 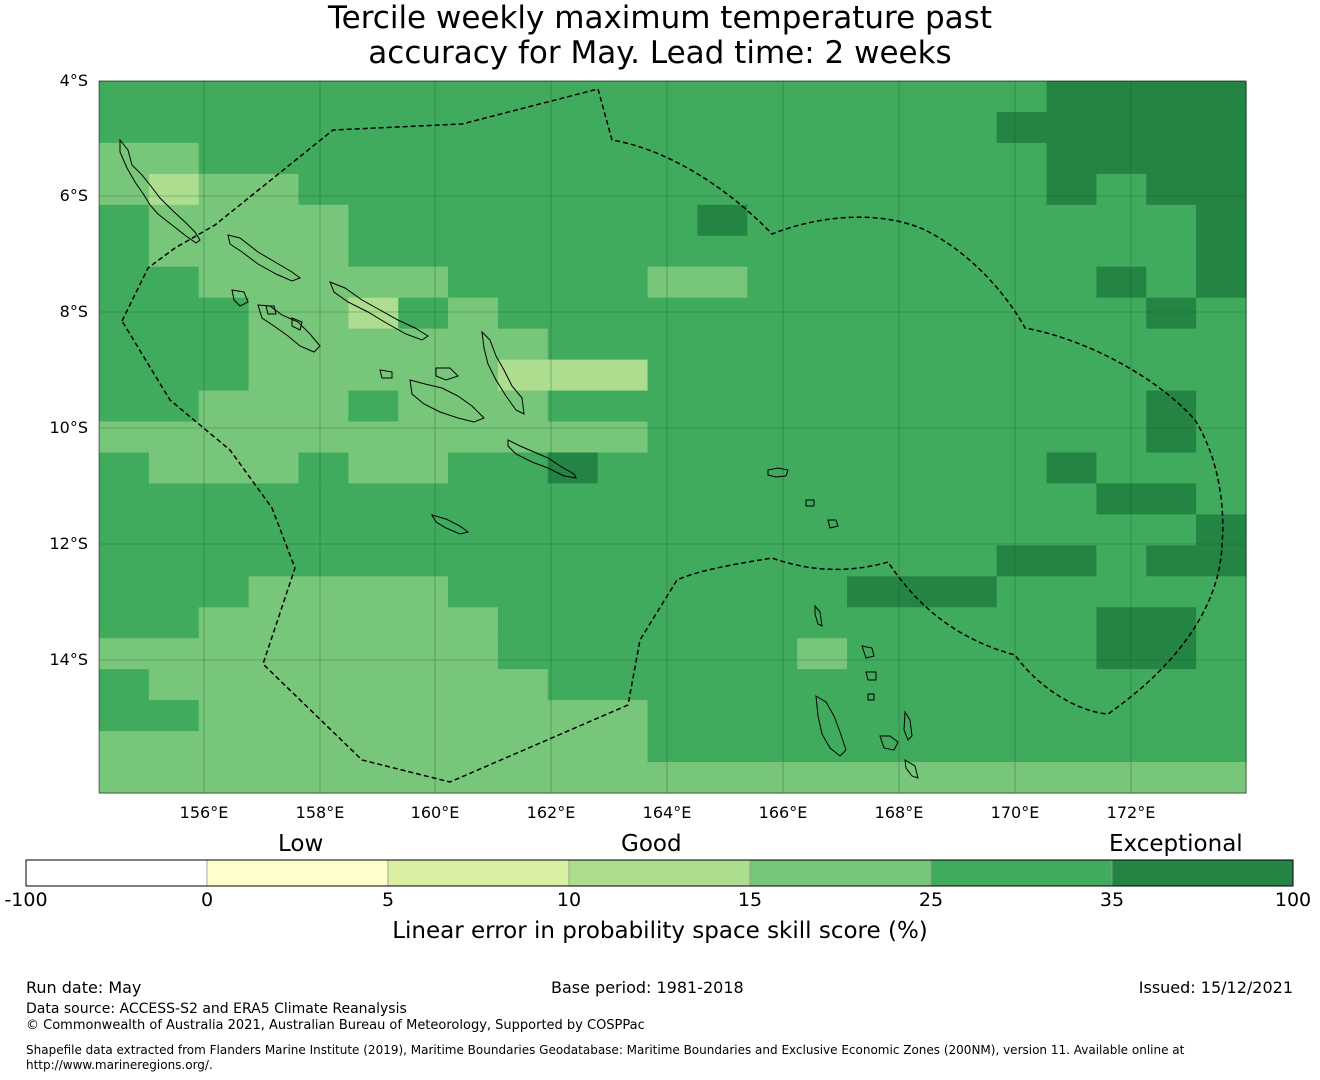 I want to click on colorbar-tick: 5, so click(x=388, y=900).